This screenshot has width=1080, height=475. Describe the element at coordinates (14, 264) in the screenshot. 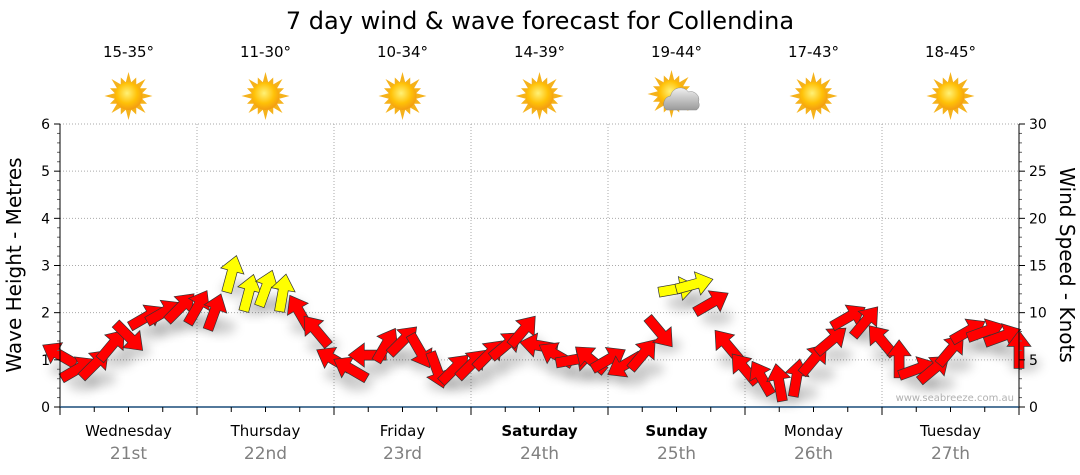

I see `left-axis-label: Wave Height - Metres` at that location.